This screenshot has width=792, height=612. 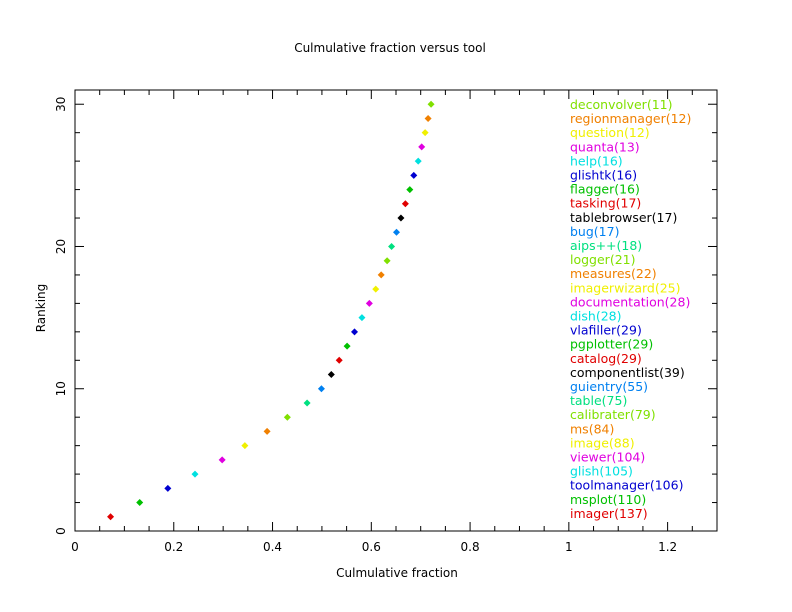 I want to click on legend-entry: logger(21), so click(x=602, y=259).